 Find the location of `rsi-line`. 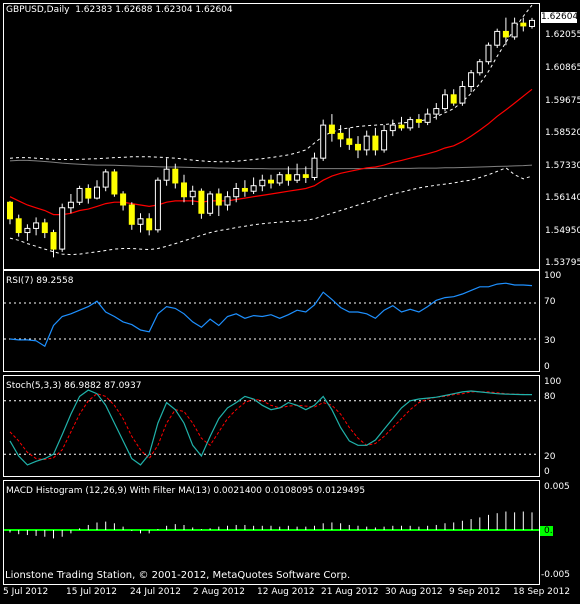

rsi-line is located at coordinates (271, 315).